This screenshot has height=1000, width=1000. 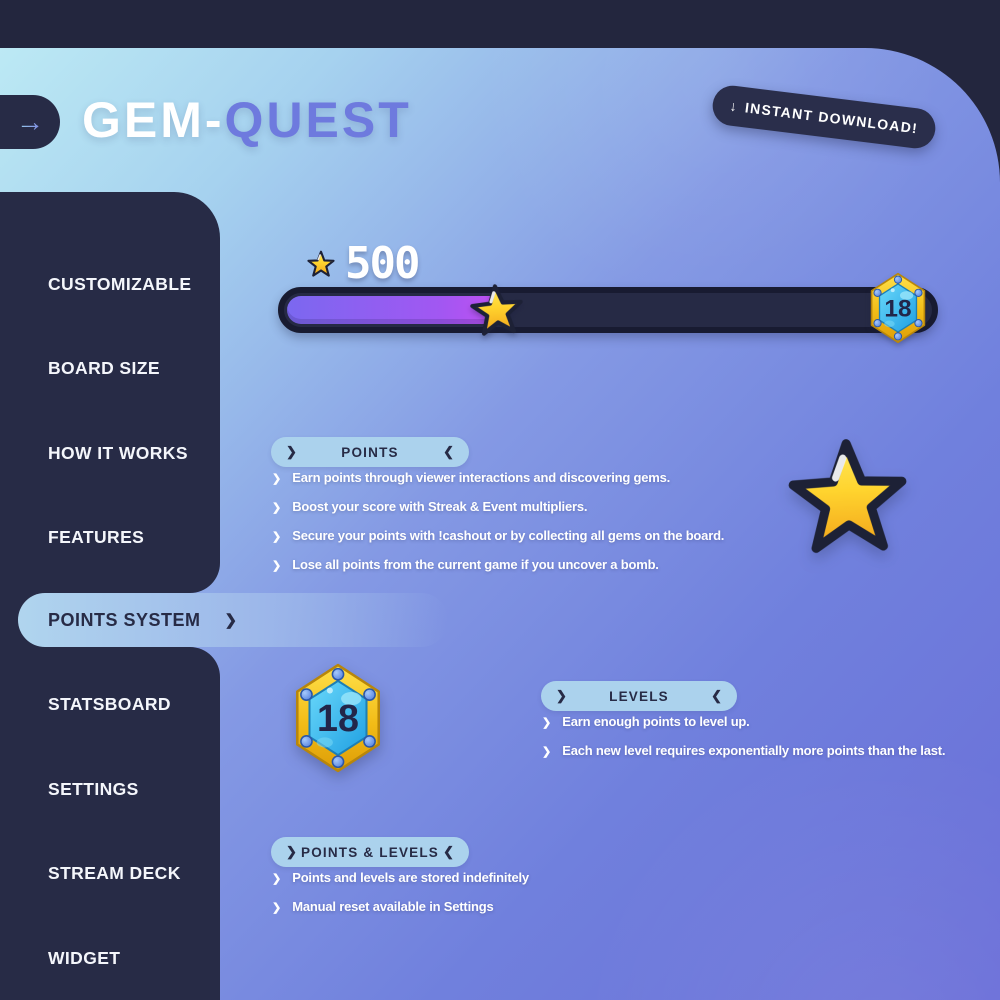 I want to click on list-item: ❯ Manual reset available in Settings, so click(x=400, y=907).